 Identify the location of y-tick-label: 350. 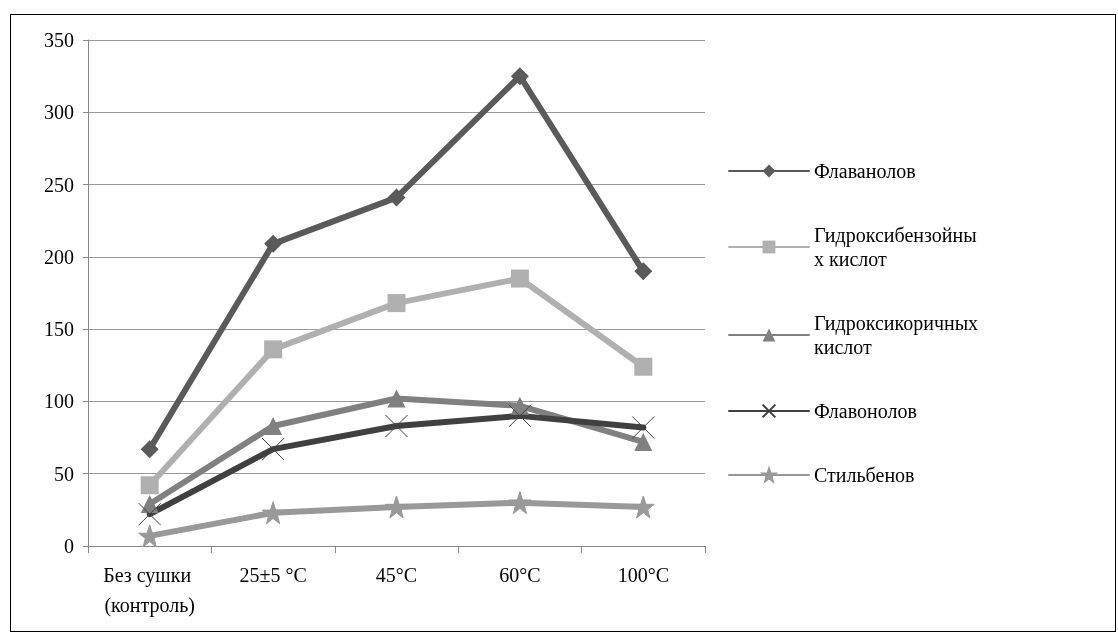
(59, 40).